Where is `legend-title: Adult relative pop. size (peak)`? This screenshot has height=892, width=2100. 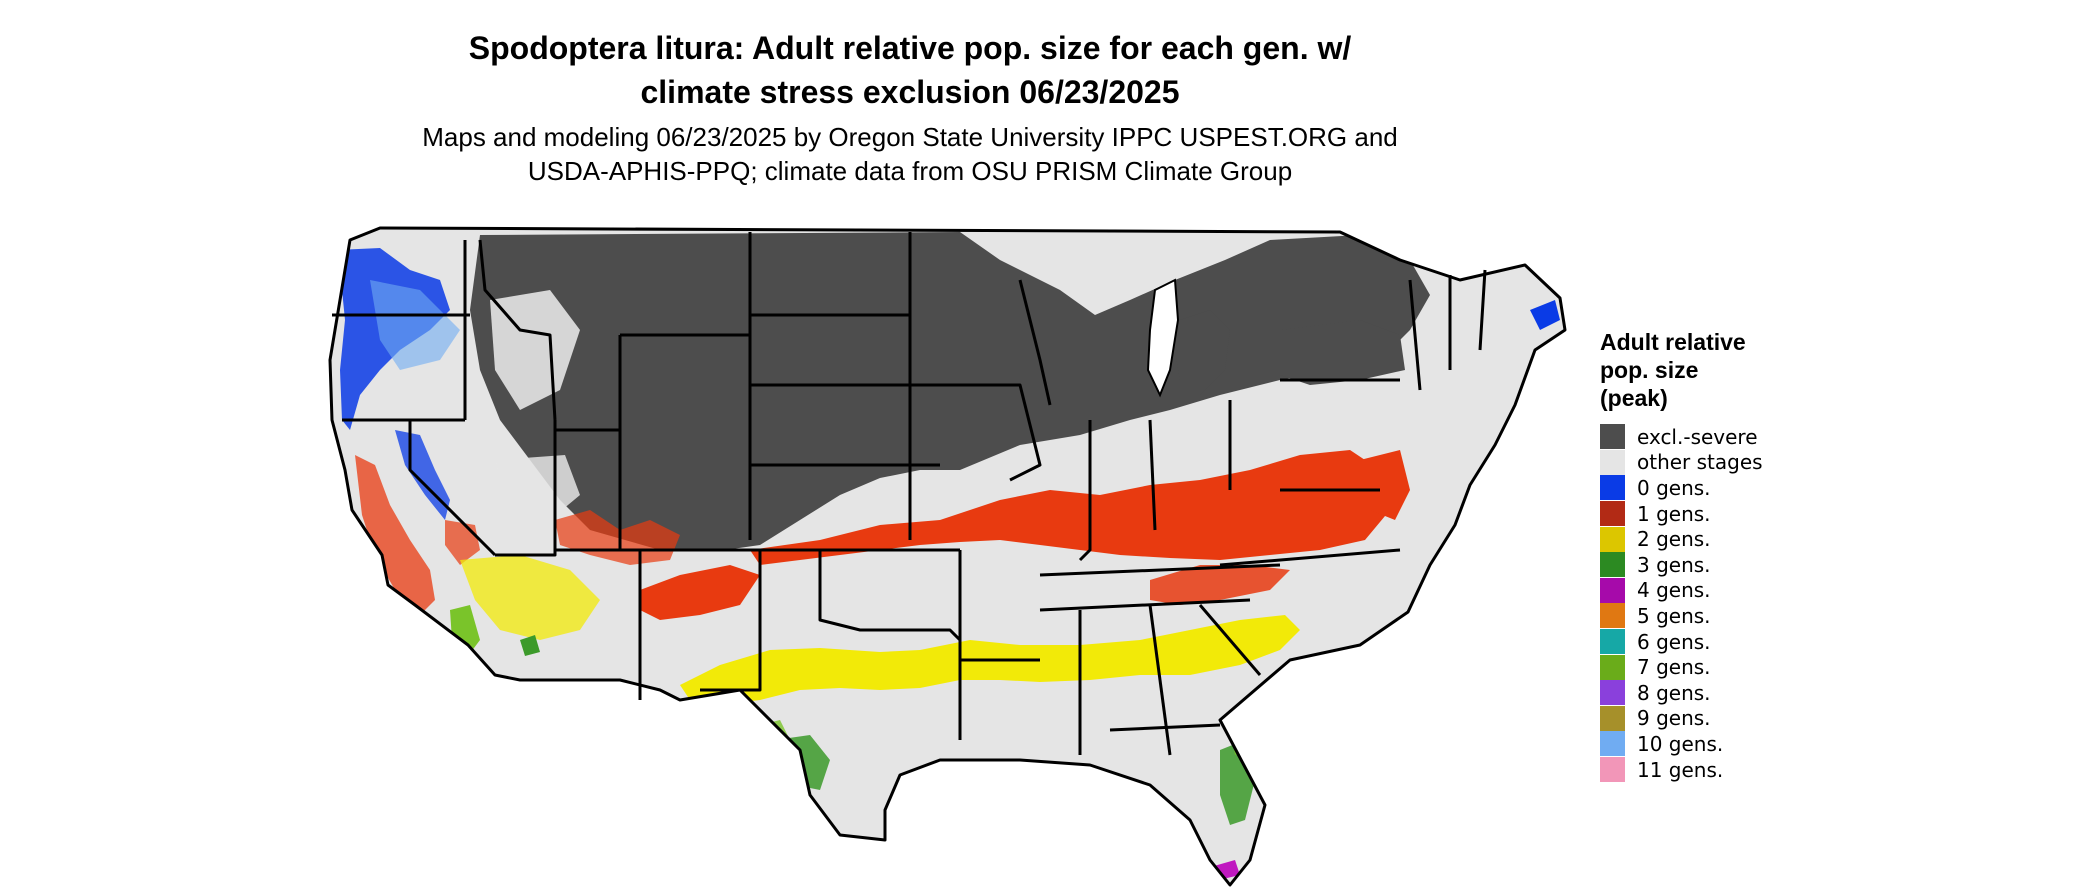
legend-title: Adult relative pop. size (peak) is located at coordinates (1710, 370).